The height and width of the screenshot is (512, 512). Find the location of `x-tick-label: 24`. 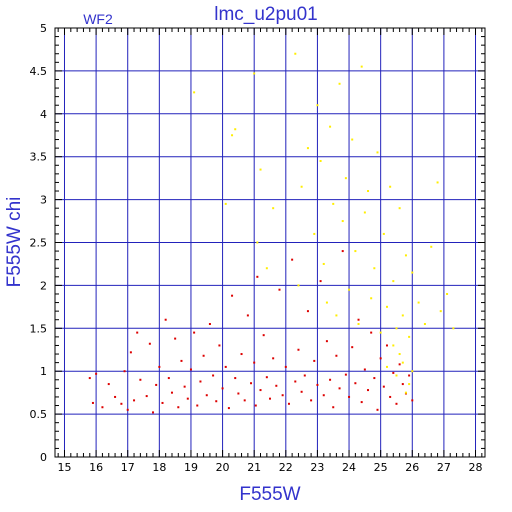

x-tick-label: 24 is located at coordinates (349, 467).